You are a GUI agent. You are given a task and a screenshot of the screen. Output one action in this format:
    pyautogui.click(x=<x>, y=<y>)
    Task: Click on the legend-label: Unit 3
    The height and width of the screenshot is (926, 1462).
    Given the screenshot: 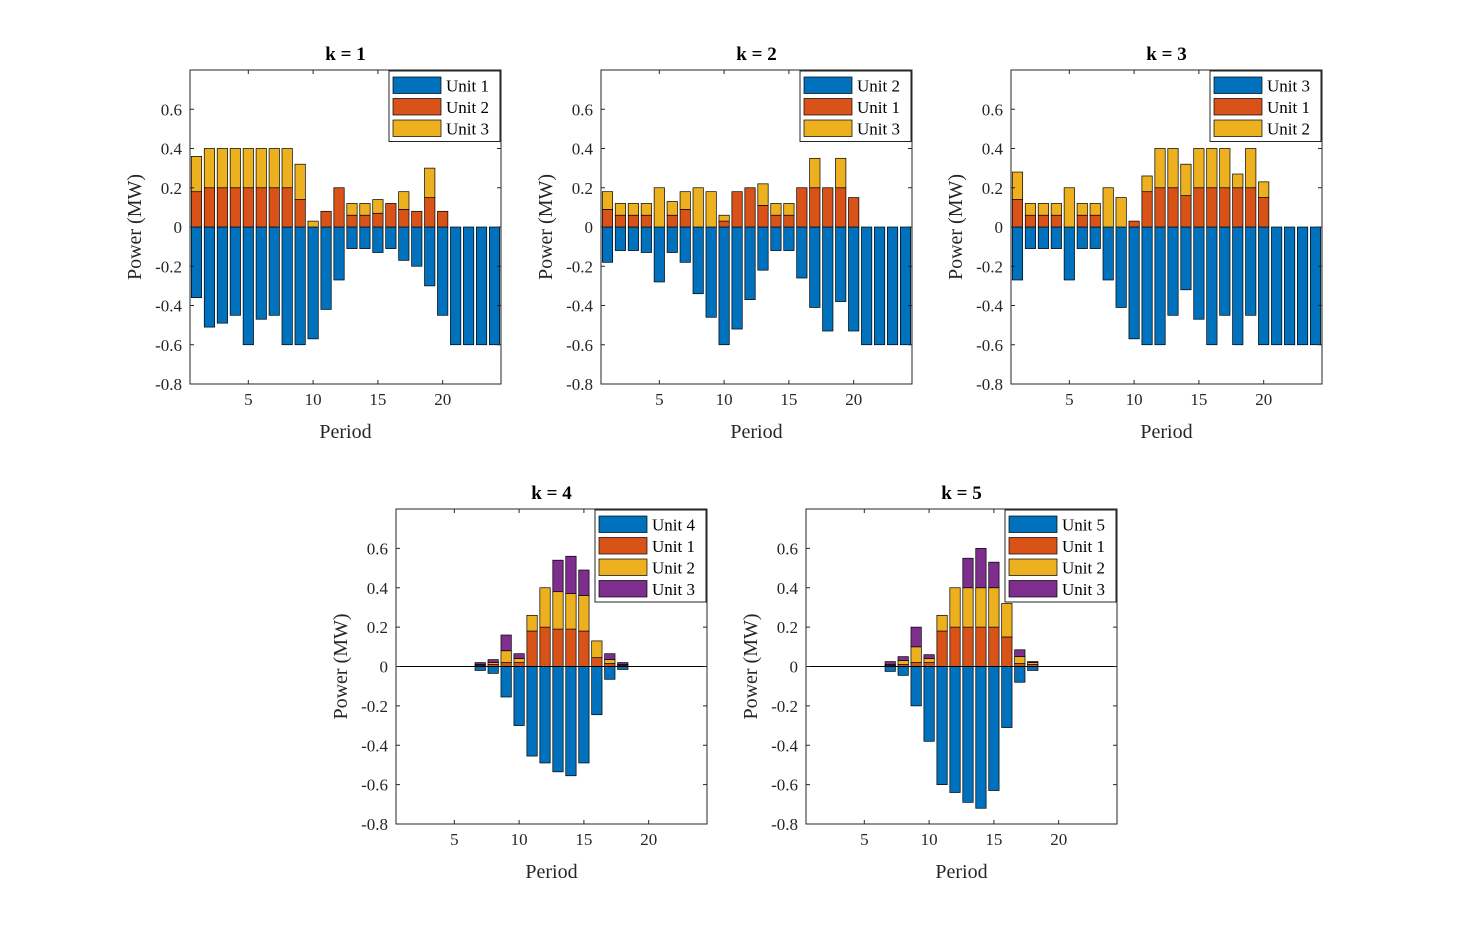 What is the action you would take?
    pyautogui.click(x=673, y=589)
    